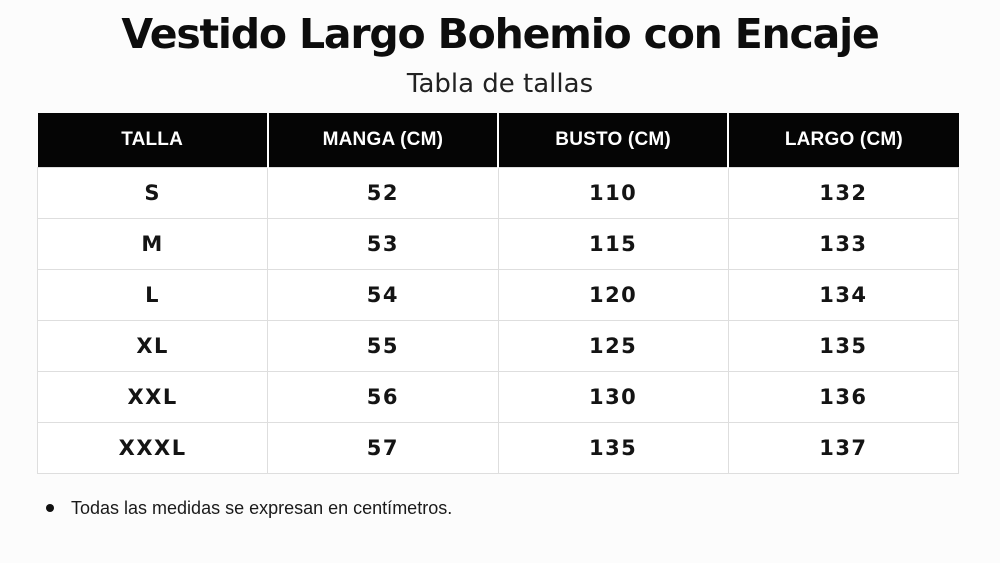 Image resolution: width=1000 pixels, height=563 pixels. I want to click on length-cell: 132, so click(843, 193).